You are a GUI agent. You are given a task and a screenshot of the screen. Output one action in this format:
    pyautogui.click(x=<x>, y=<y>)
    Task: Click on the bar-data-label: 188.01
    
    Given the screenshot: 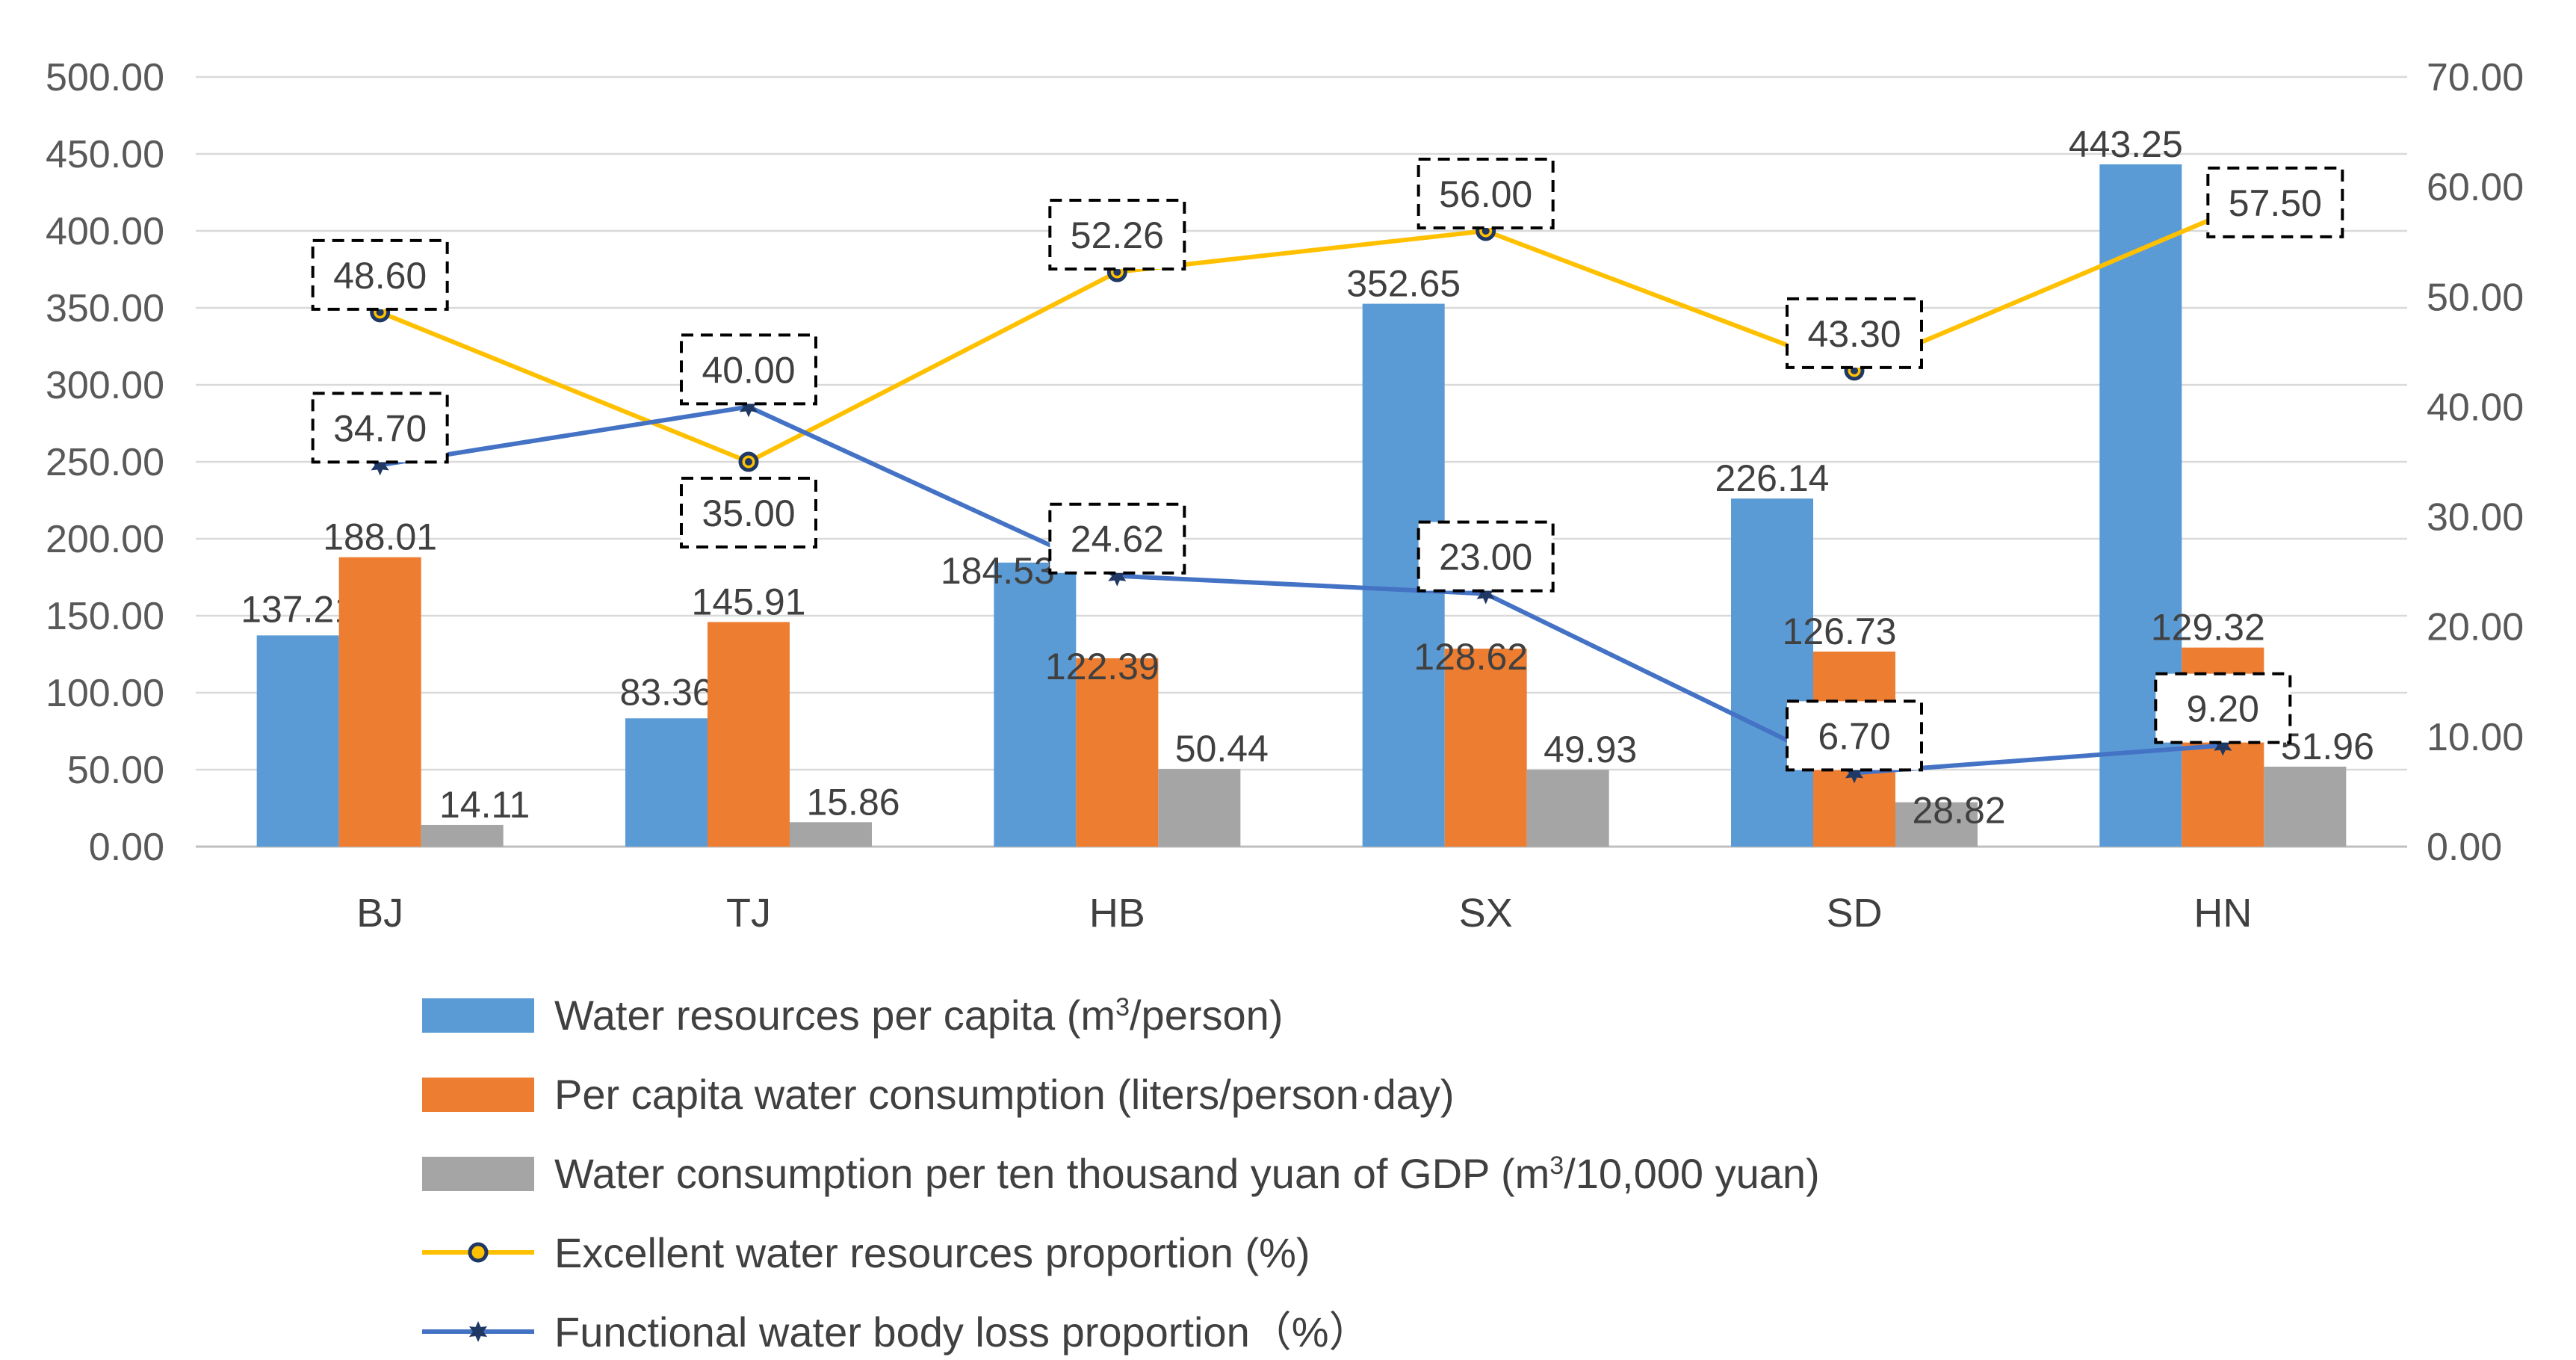 What is the action you would take?
    pyautogui.click(x=380, y=537)
    